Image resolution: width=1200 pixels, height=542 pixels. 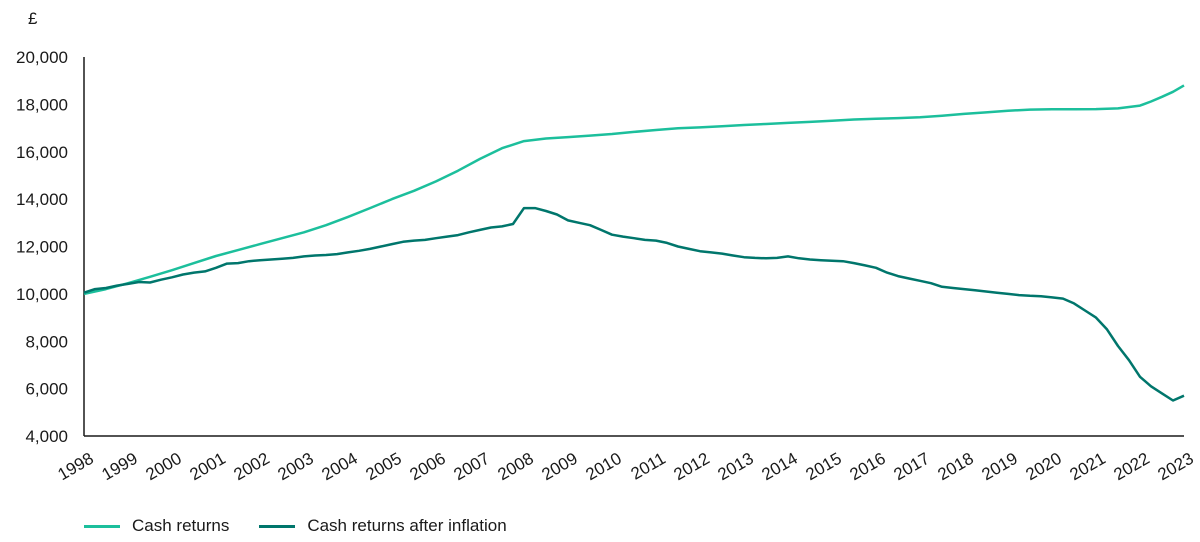 I want to click on x-tick-label: 2020, so click(x=1044, y=466).